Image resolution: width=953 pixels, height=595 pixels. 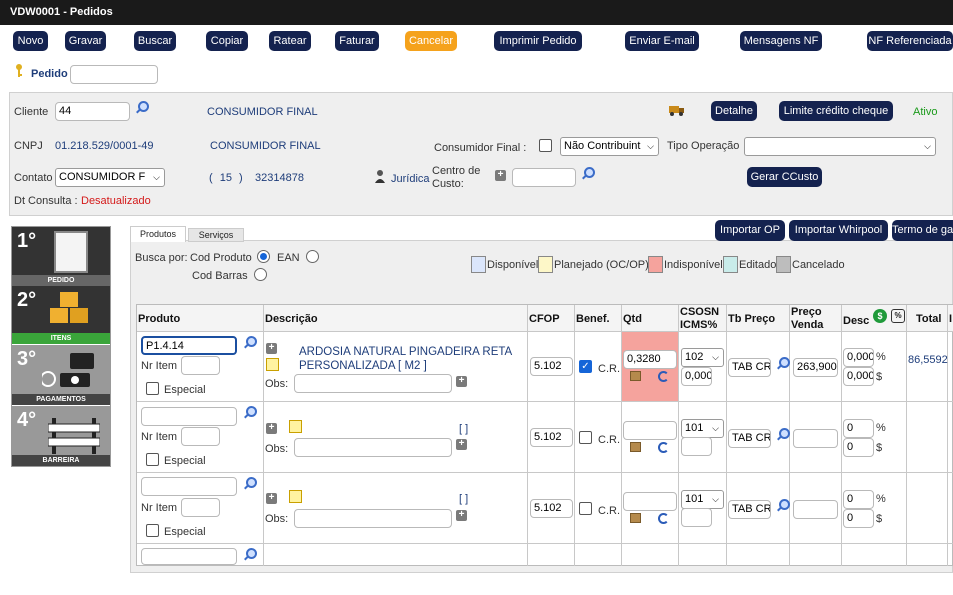 I want to click on preco-venda-input: 263,900, so click(x=815, y=367).